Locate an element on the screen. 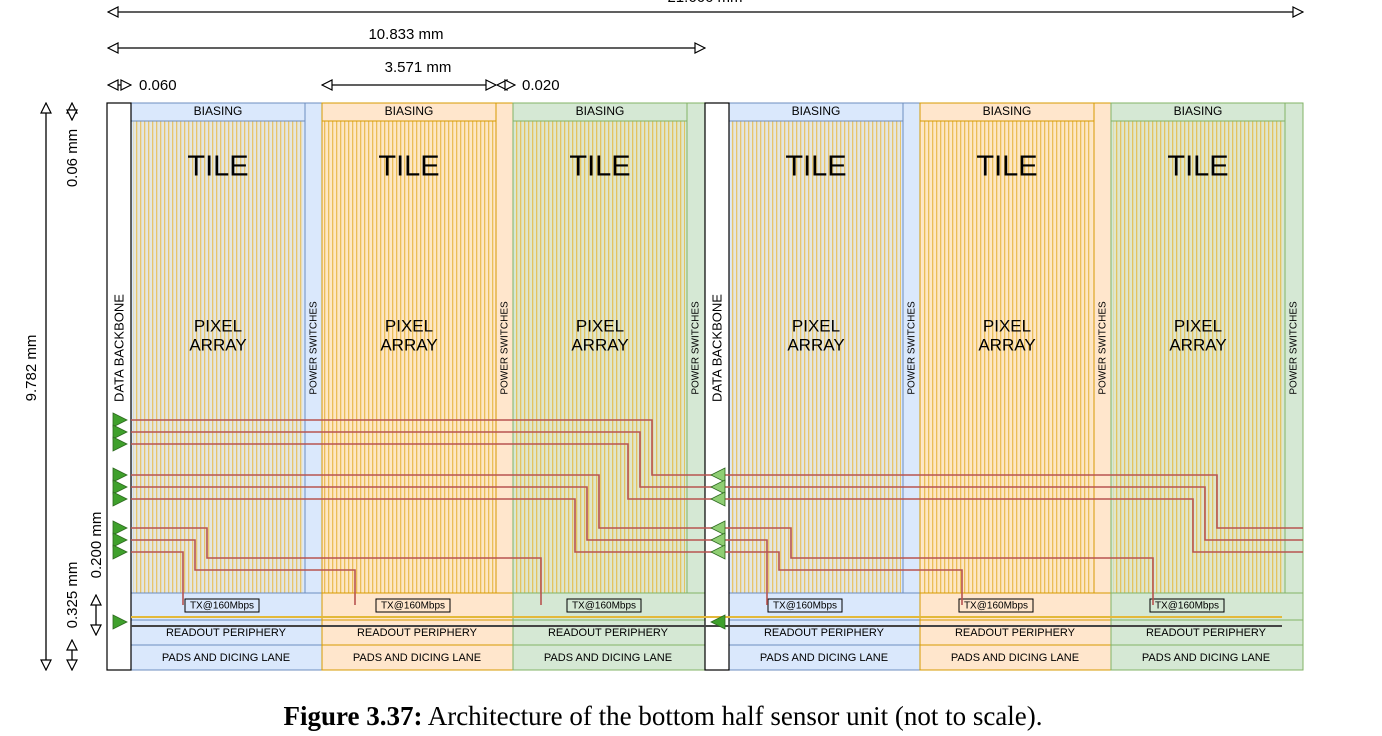 This screenshot has width=1382, height=736. buses is located at coordinates (706, 621).